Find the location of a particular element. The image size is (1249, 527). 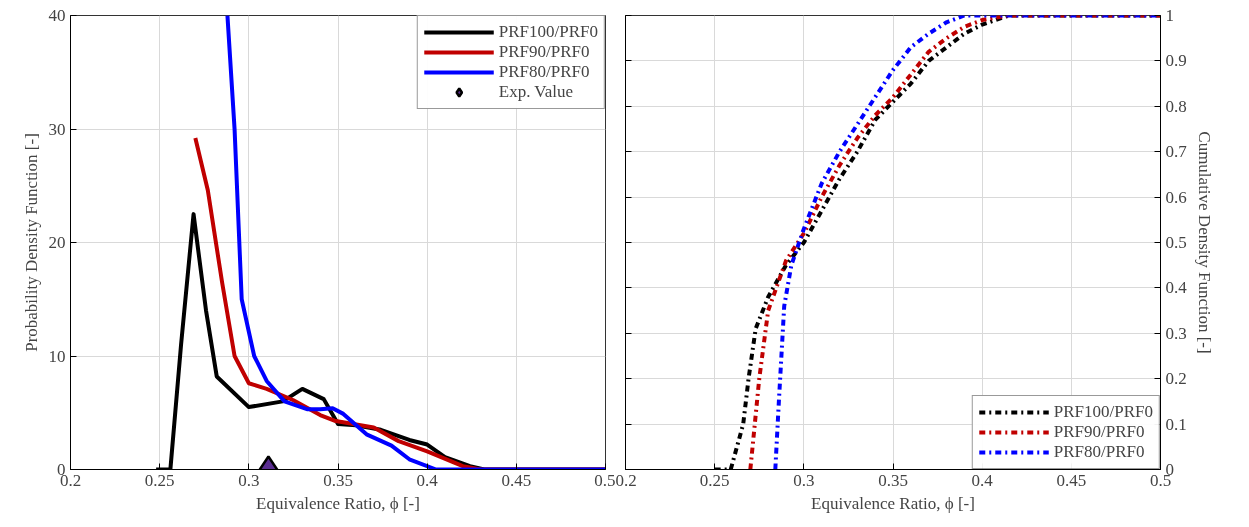

y2-tick-label: 0.2 is located at coordinates (1176, 379).